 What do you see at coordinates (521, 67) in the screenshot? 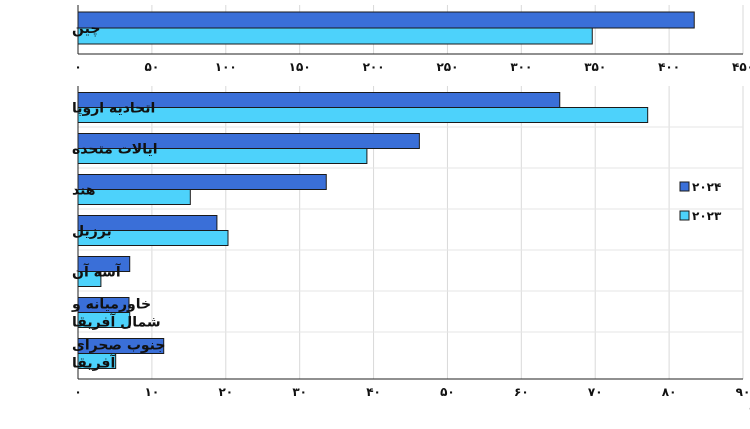
I see `x-tick-label: ۳۰۰` at bounding box center [521, 67].